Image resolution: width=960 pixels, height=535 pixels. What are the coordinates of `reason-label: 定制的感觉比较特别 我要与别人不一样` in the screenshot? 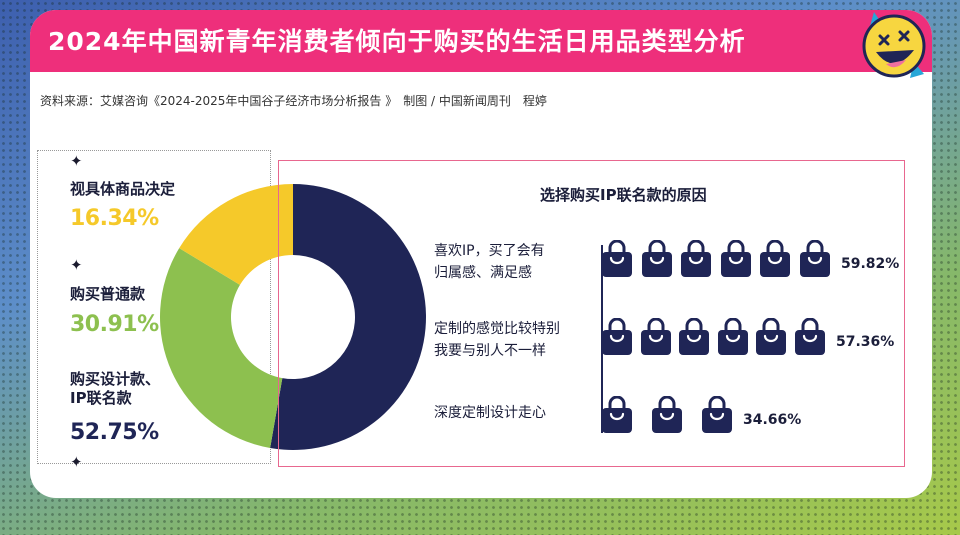 It's located at (497, 340).